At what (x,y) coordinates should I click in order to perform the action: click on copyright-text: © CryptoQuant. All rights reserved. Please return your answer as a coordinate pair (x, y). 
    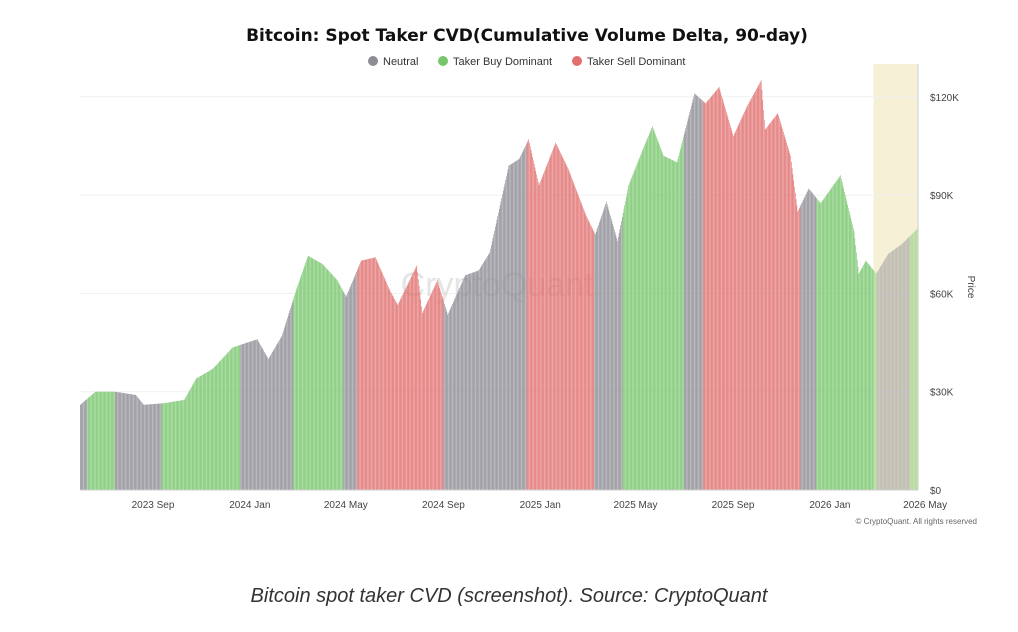
    Looking at the image, I should click on (917, 521).